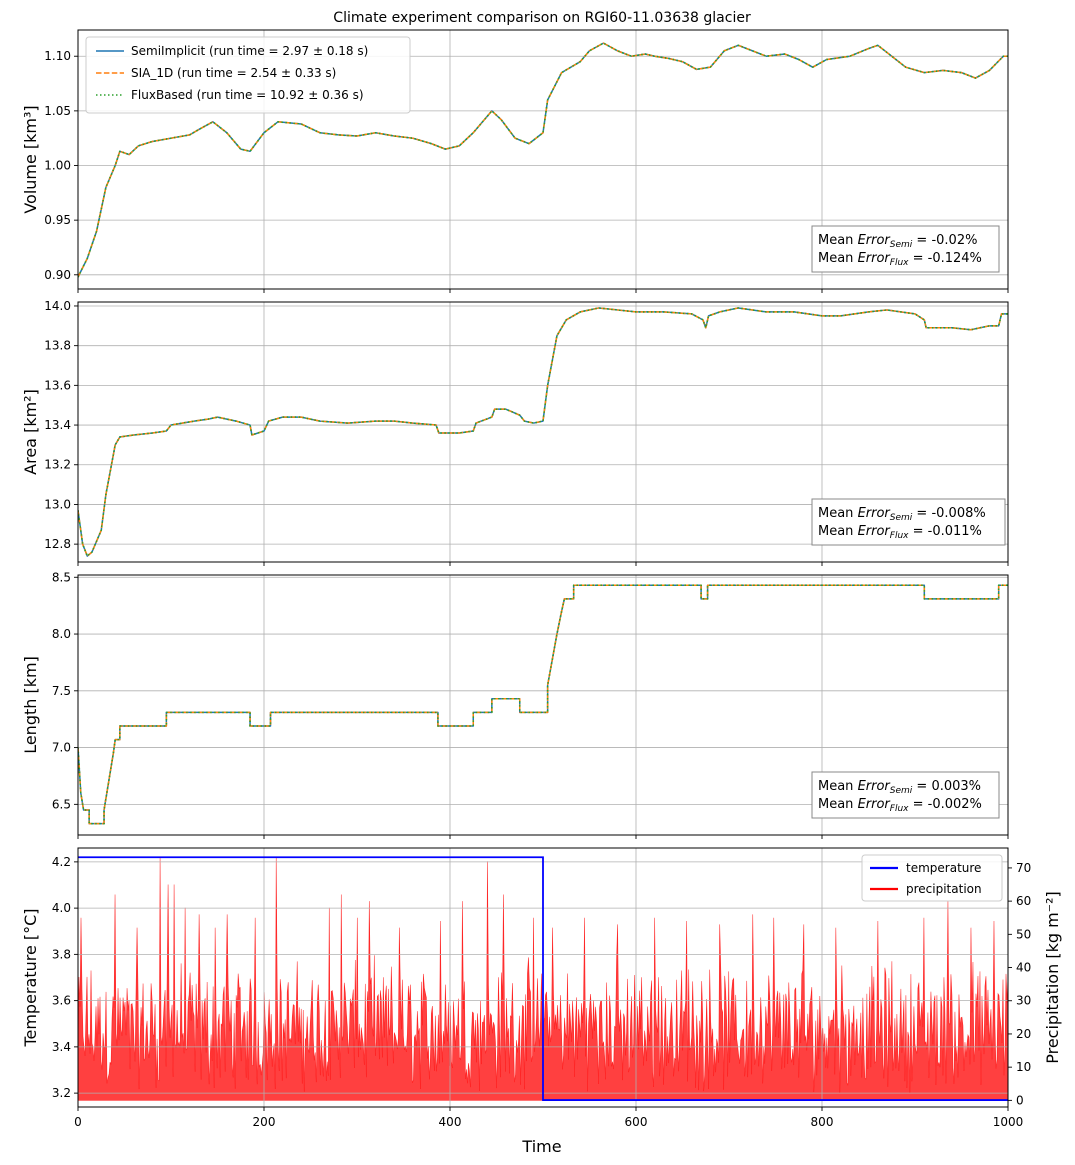 The height and width of the screenshot is (1165, 1075). I want to click on y-right-tick-label: 30, so click(1023, 1001).